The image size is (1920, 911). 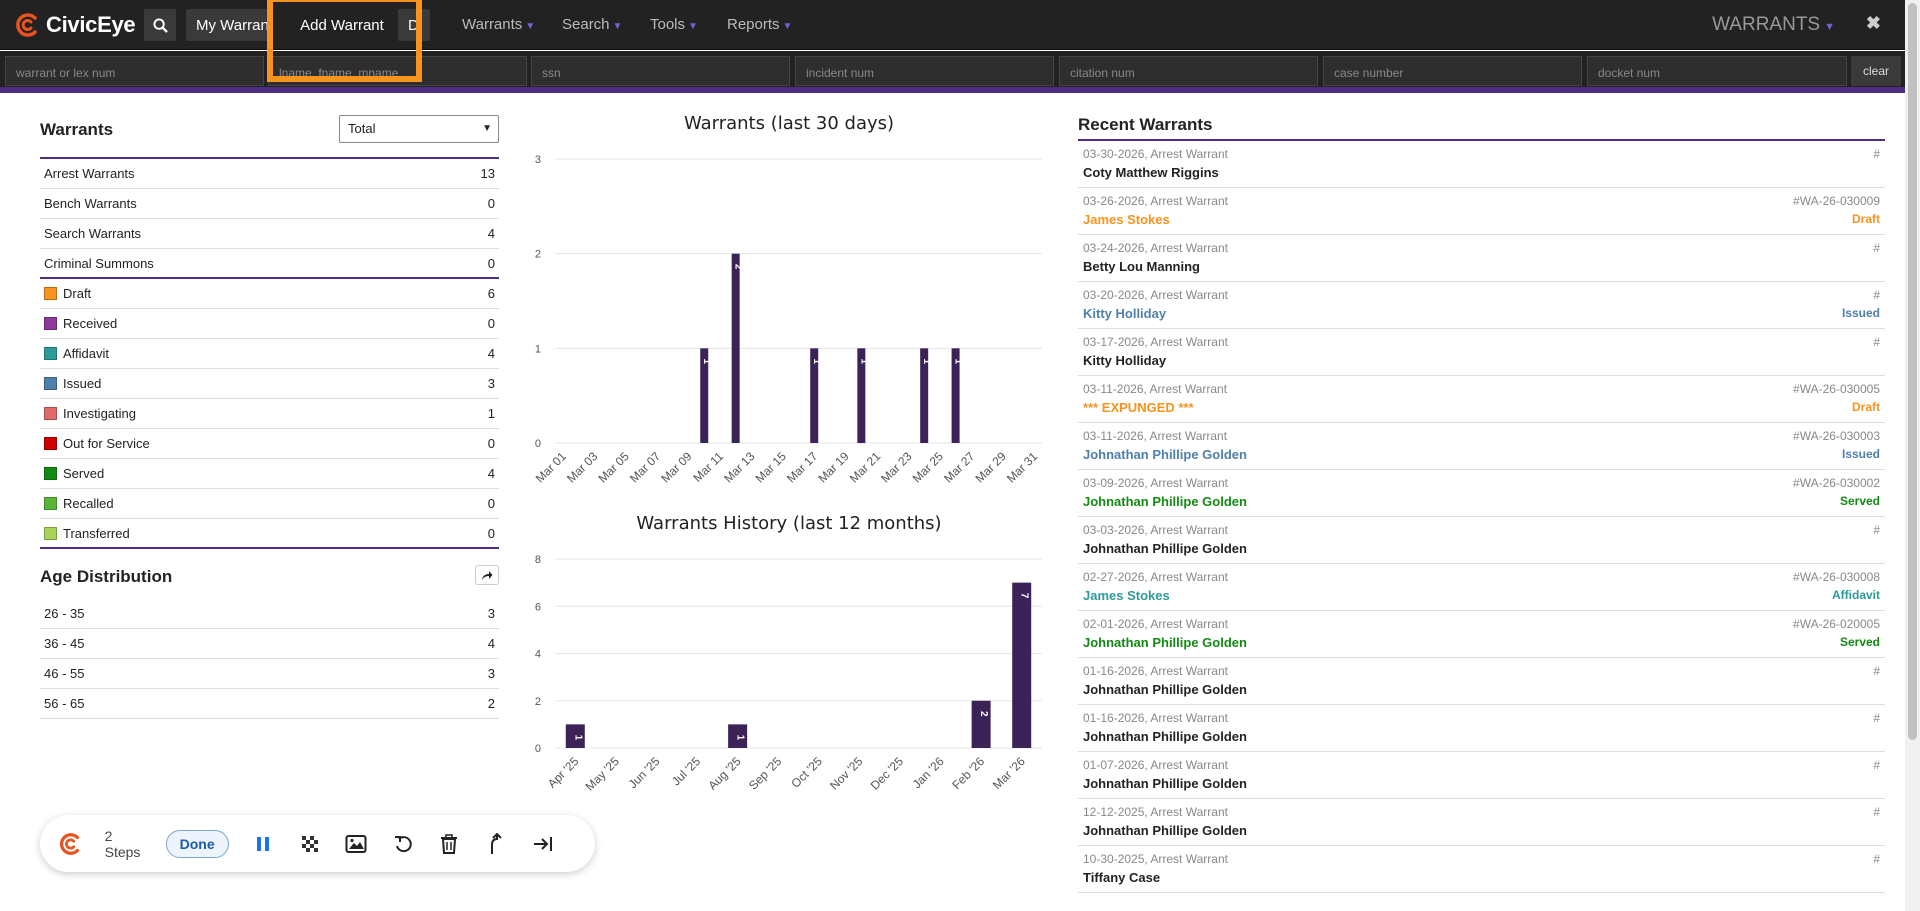 What do you see at coordinates (263, 844) in the screenshot?
I see `pause-icon` at bounding box center [263, 844].